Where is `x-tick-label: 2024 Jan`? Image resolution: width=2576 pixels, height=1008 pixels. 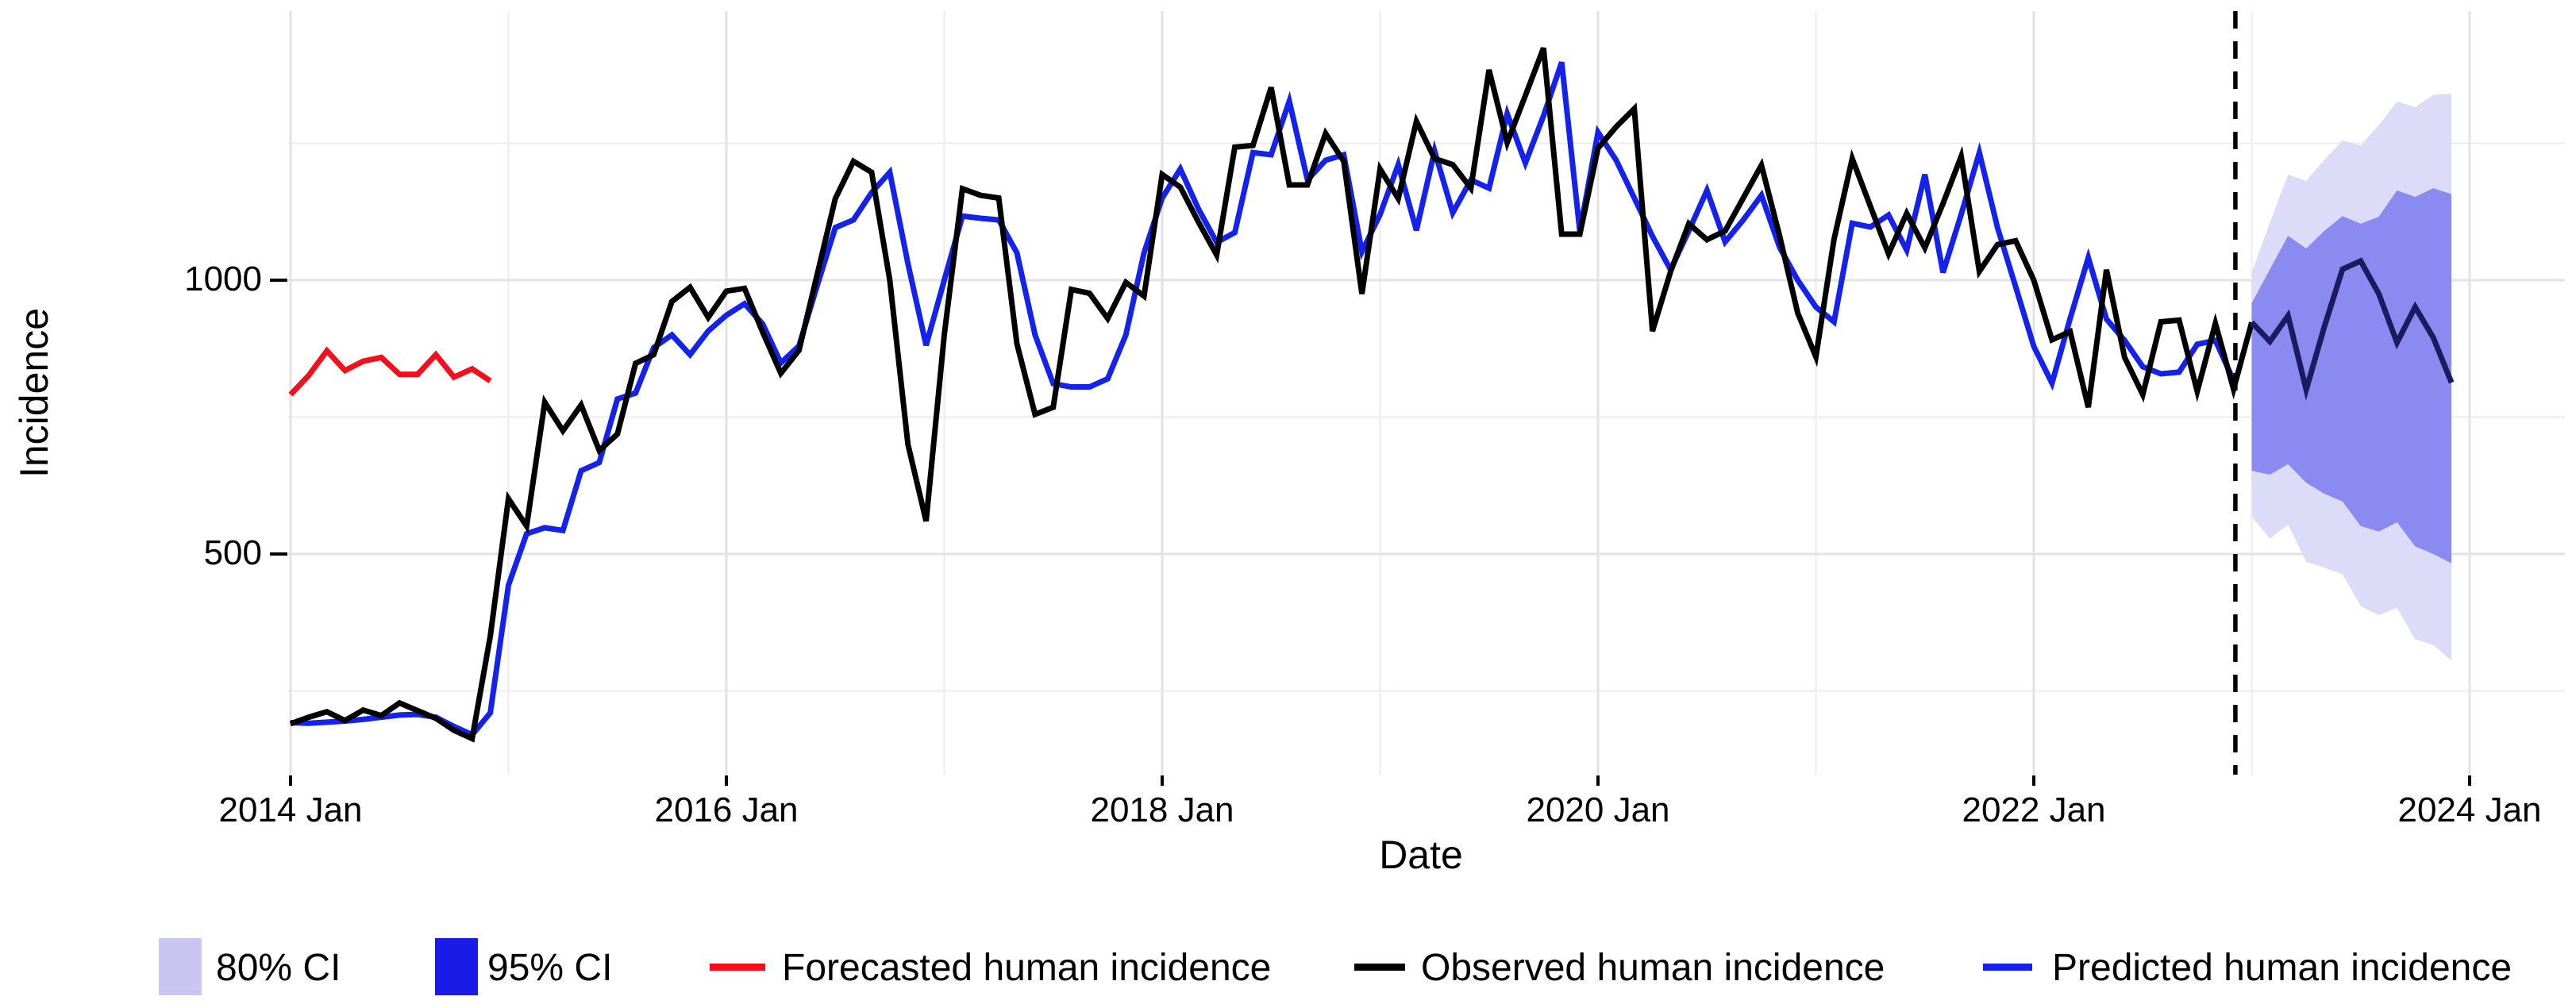
x-tick-label: 2024 Jan is located at coordinates (2469, 810).